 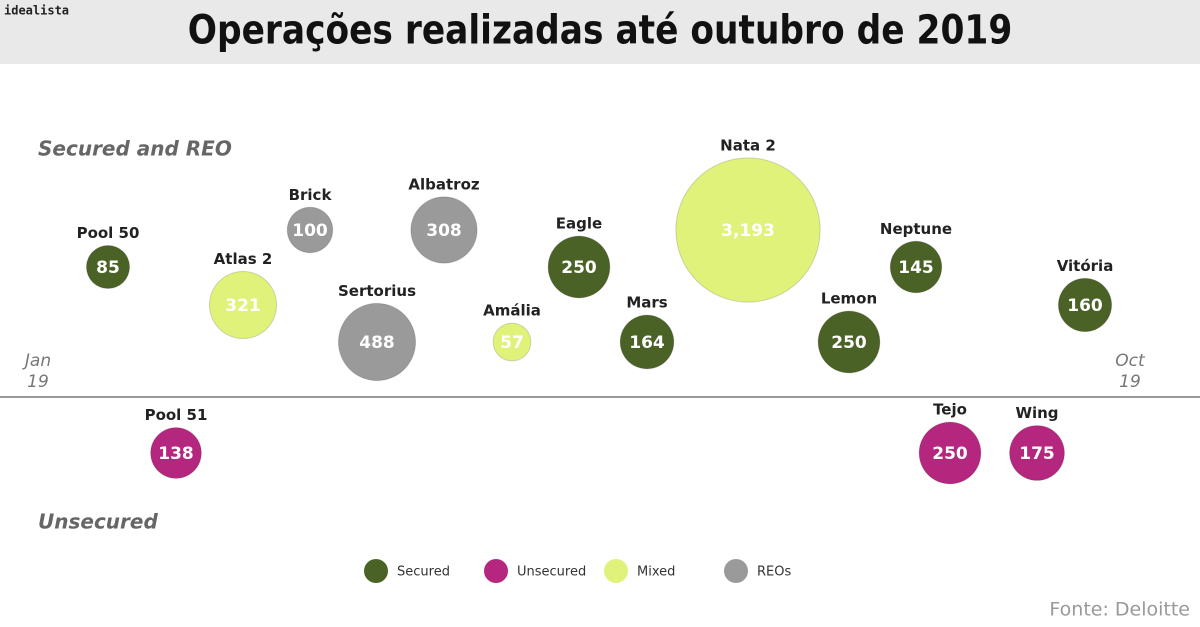 I want to click on bubble-name: Wing, so click(x=1036, y=413).